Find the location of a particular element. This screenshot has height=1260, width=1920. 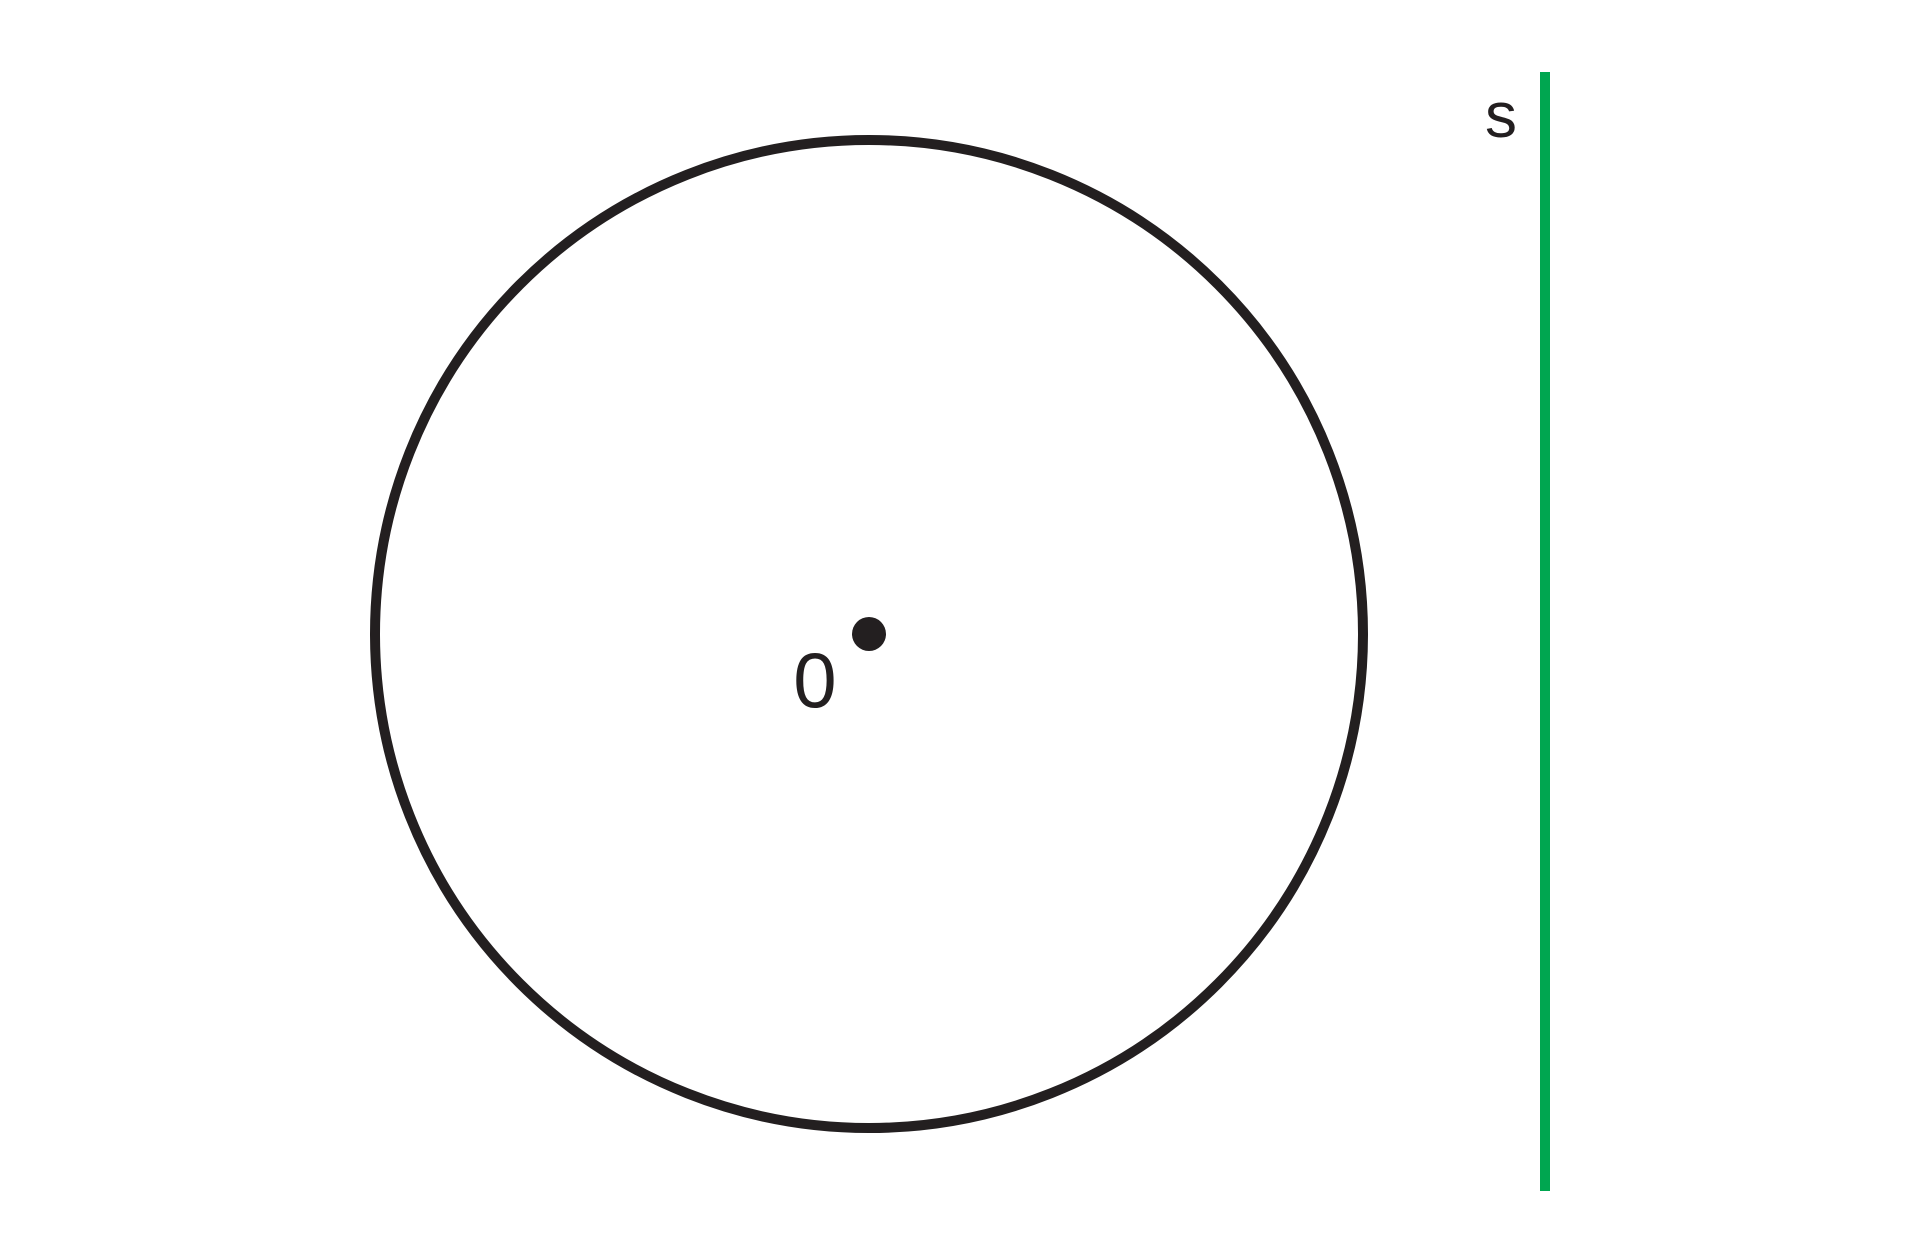

line-label: s is located at coordinates (1501, 115).